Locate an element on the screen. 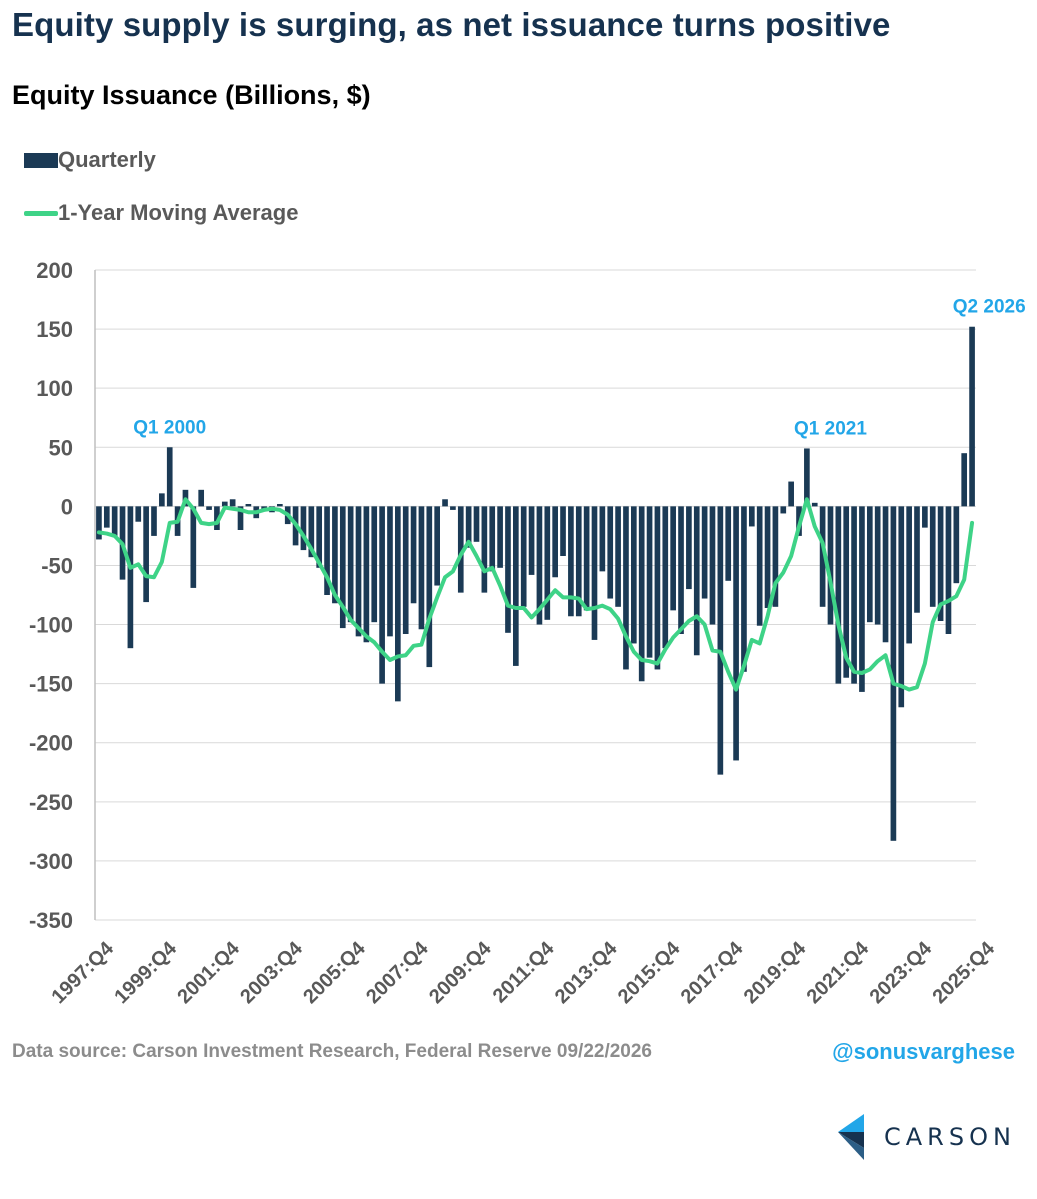 This screenshot has width=1037, height=1199. chart-title: Equity Issuance (Billions, $) is located at coordinates (191, 95).